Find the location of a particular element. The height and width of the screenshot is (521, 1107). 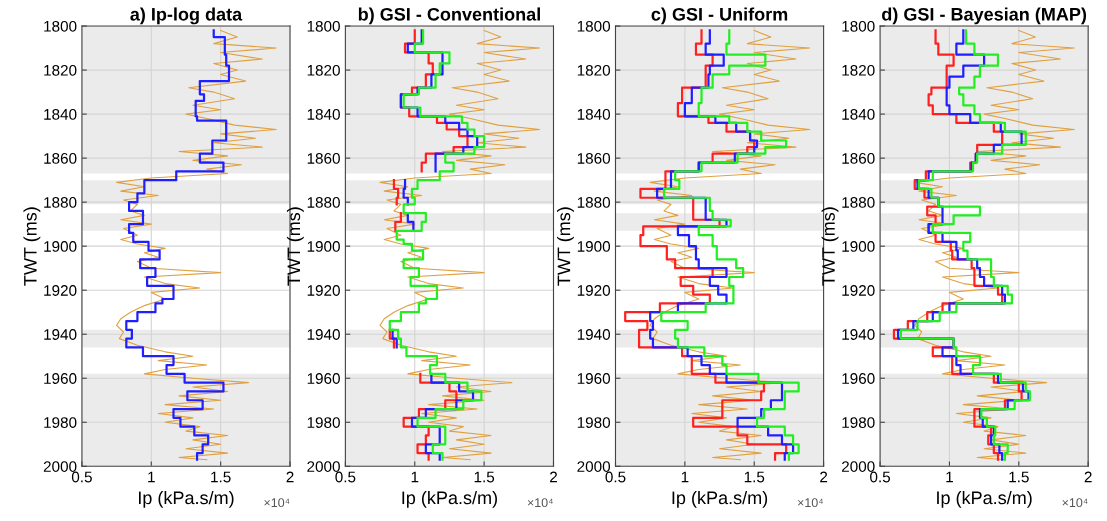

chart-title: b) GSI - Conventional is located at coordinates (449, 16).